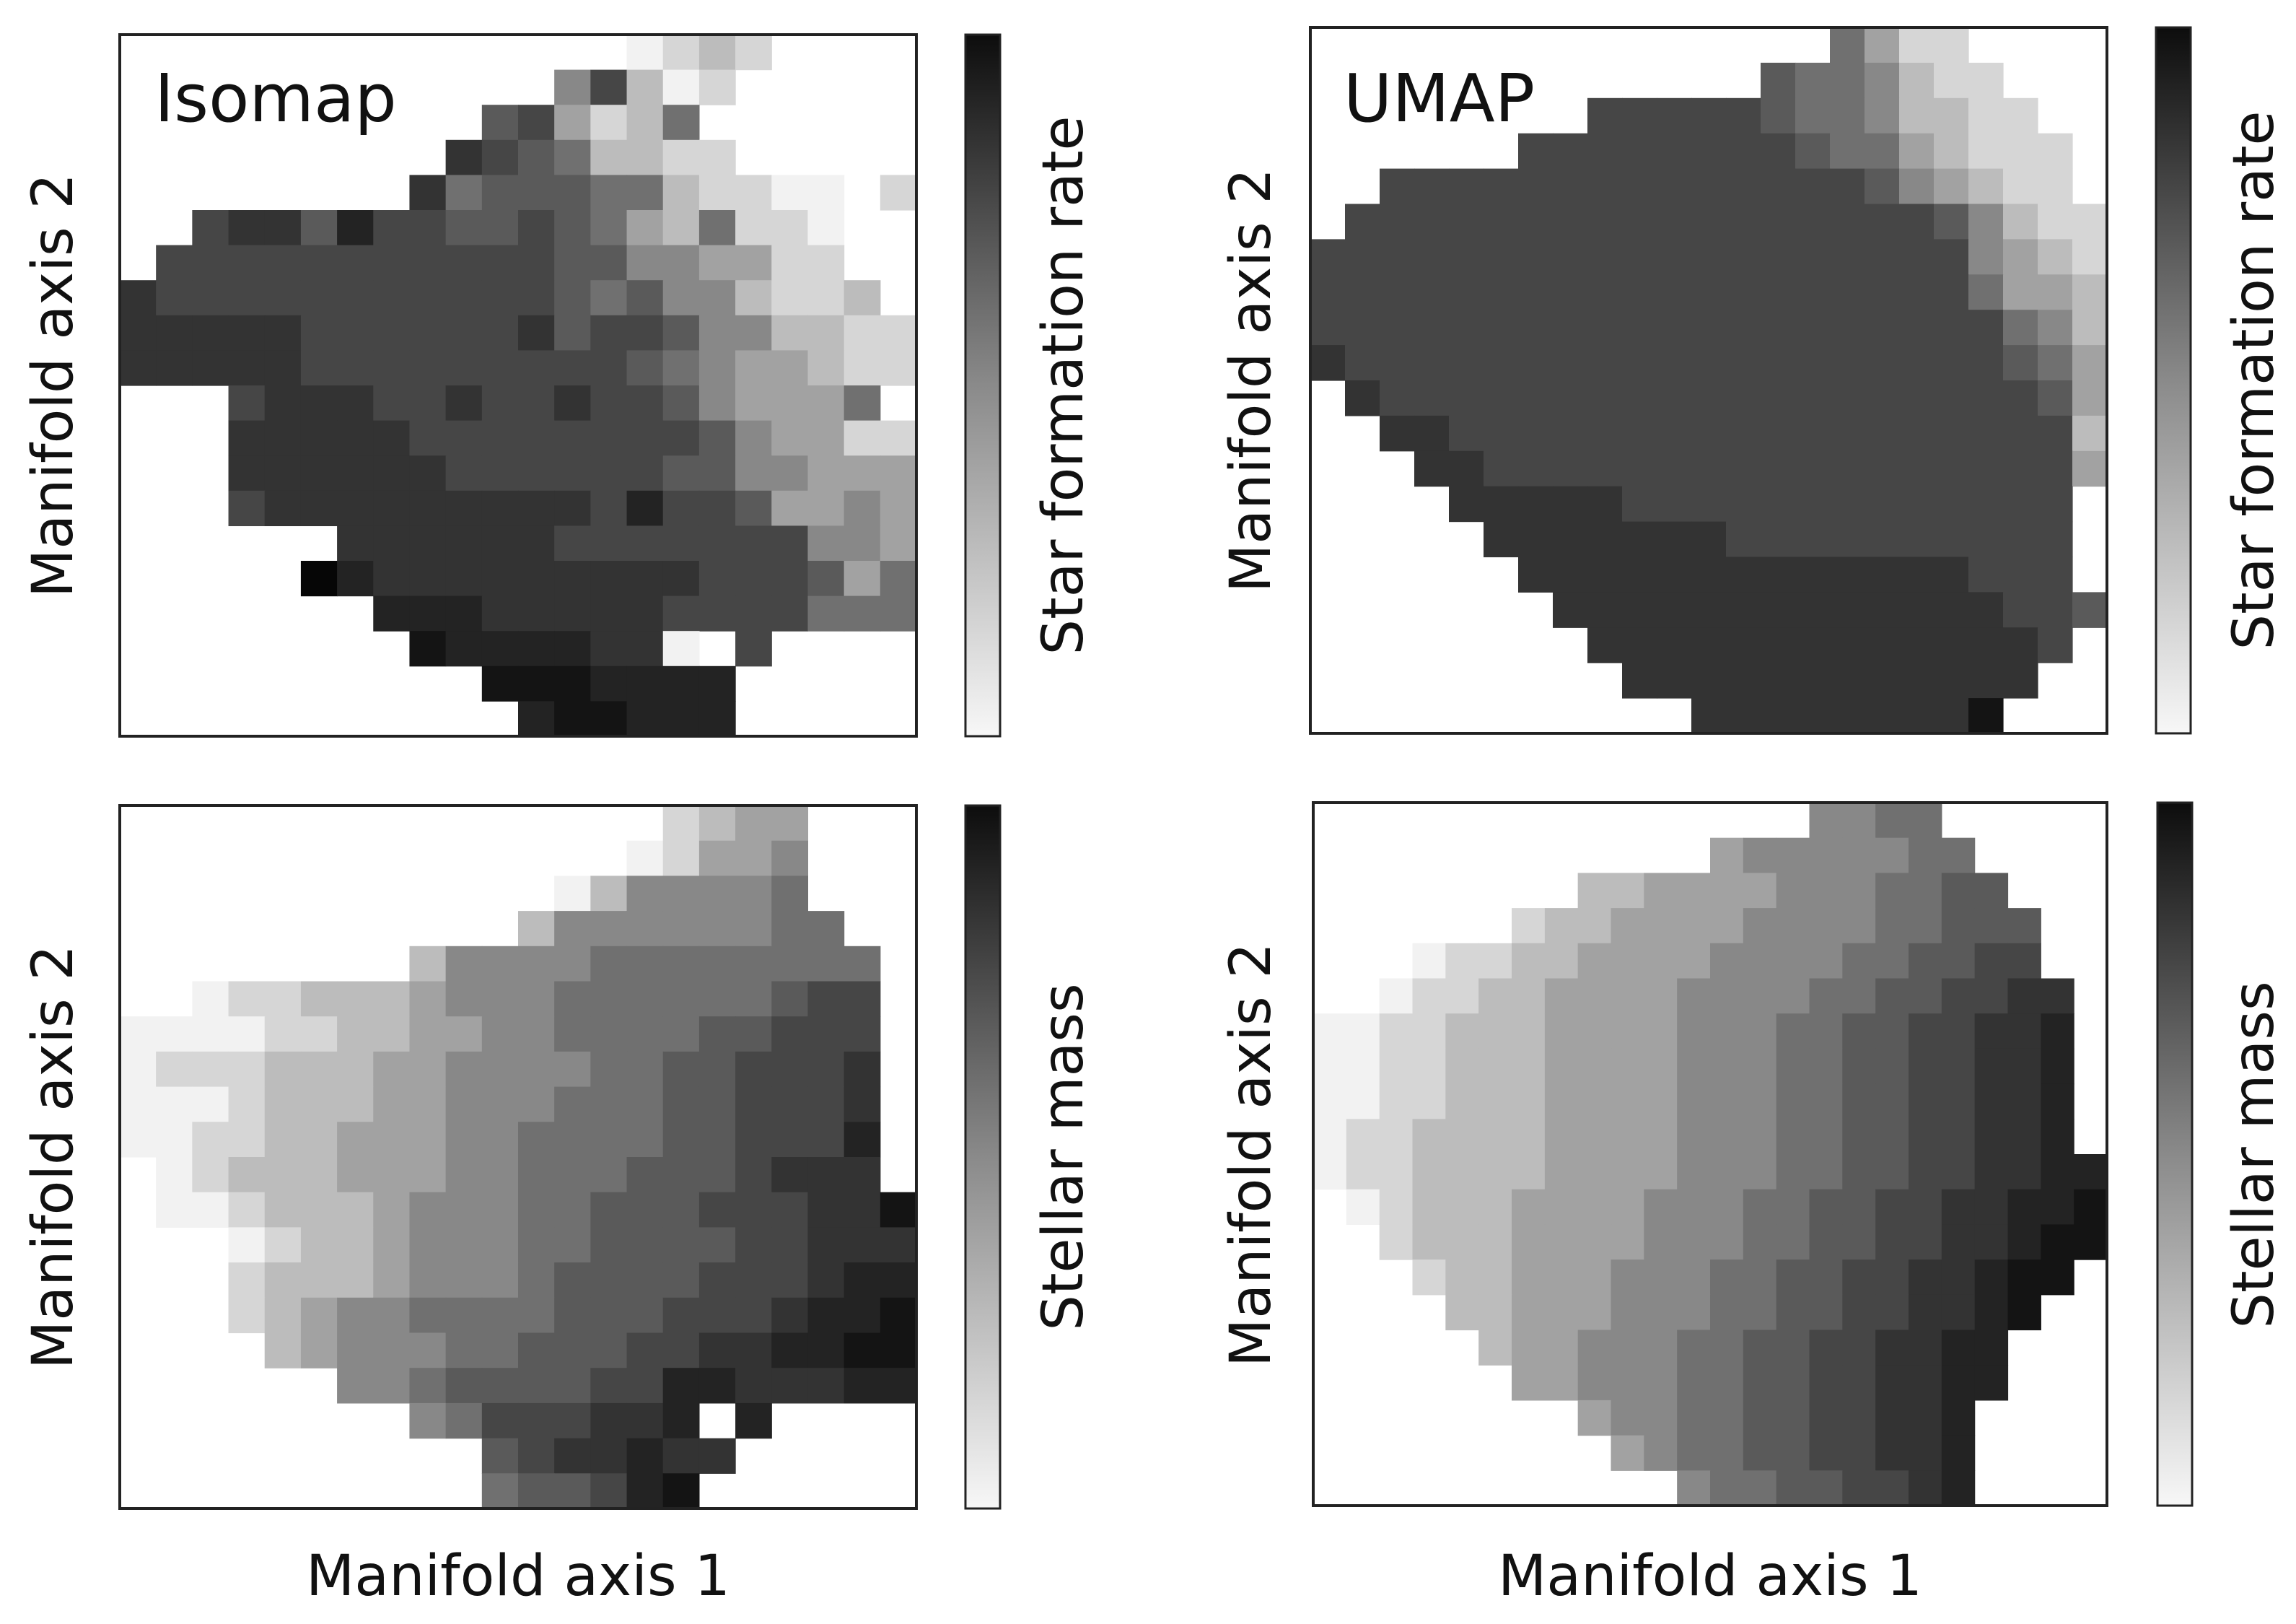  I want to click on colorbar-label: Stellar mass, so click(1063, 1156).